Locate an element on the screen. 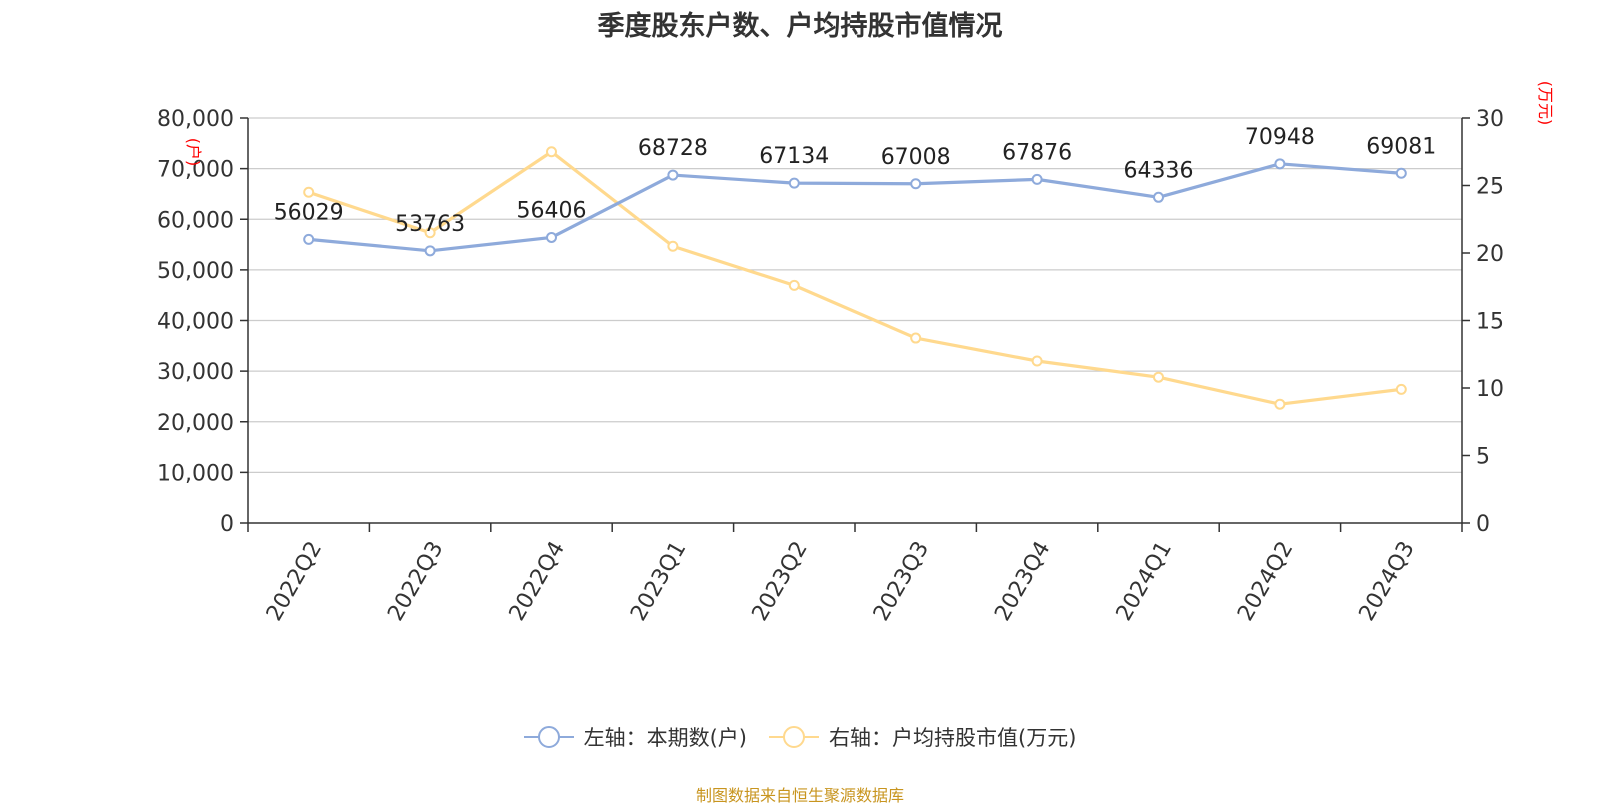 The height and width of the screenshot is (806, 1600). data-label: 70948 is located at coordinates (1280, 137).